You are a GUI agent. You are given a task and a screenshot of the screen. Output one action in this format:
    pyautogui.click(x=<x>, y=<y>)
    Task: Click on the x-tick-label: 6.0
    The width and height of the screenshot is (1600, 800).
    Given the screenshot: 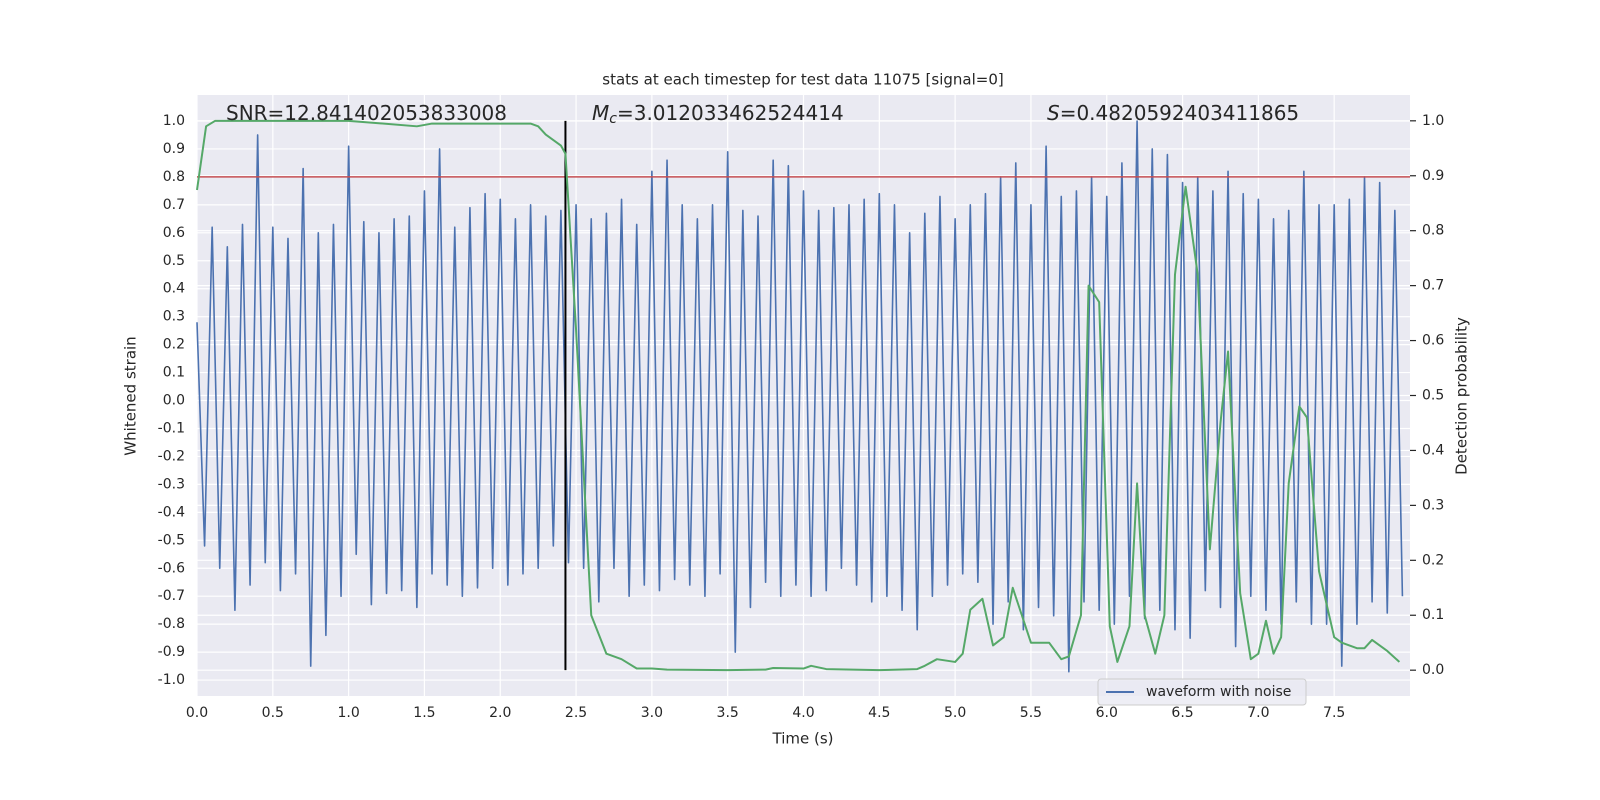 What is the action you would take?
    pyautogui.click(x=1107, y=713)
    